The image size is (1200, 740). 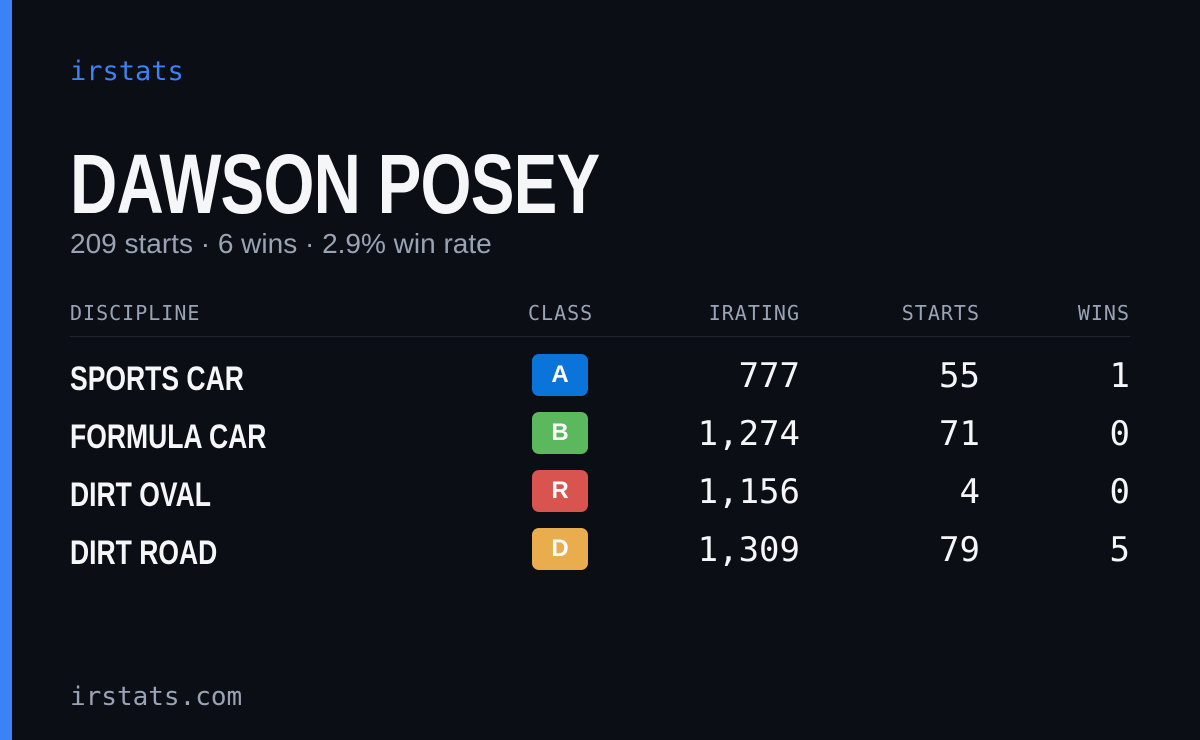 I want to click on discipline: DIRT OVAL, so click(x=140, y=495).